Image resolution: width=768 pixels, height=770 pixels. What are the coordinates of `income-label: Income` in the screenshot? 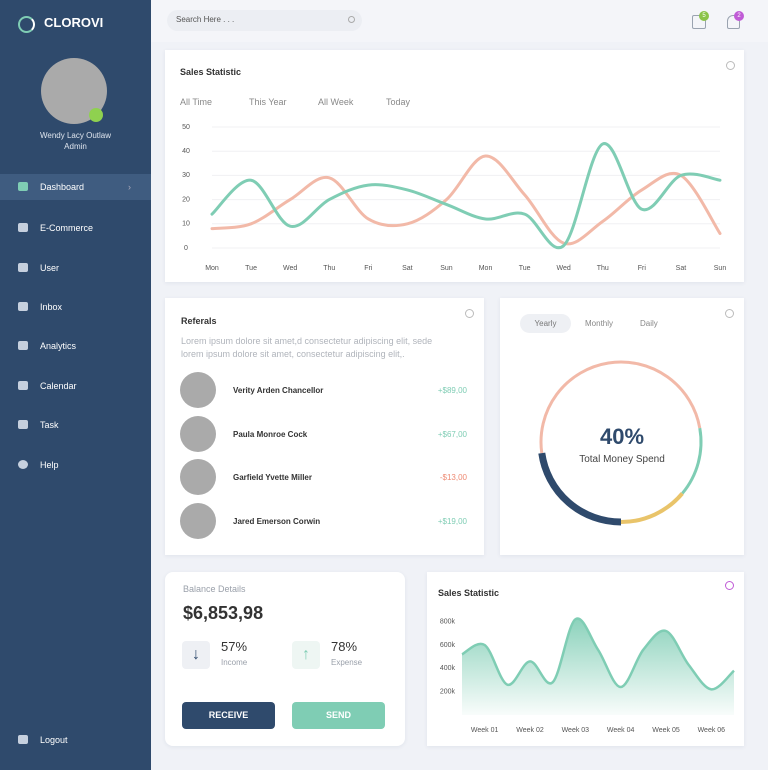 It's located at (234, 662).